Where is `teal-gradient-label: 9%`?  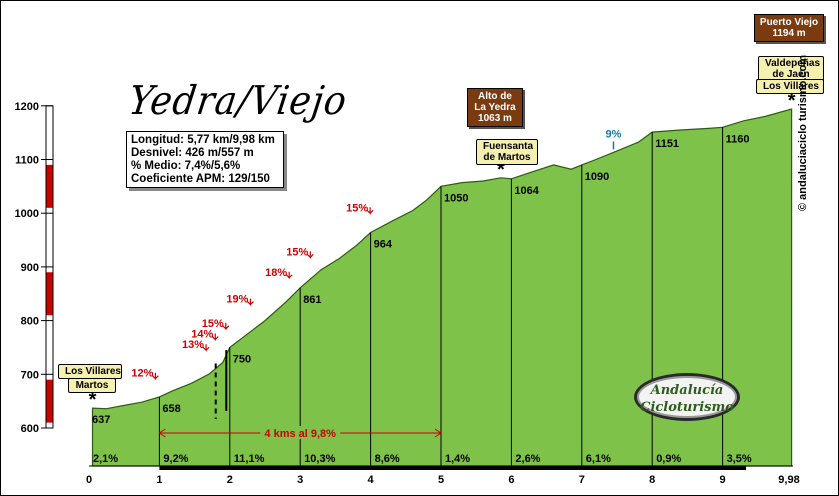 teal-gradient-label: 9% is located at coordinates (614, 134).